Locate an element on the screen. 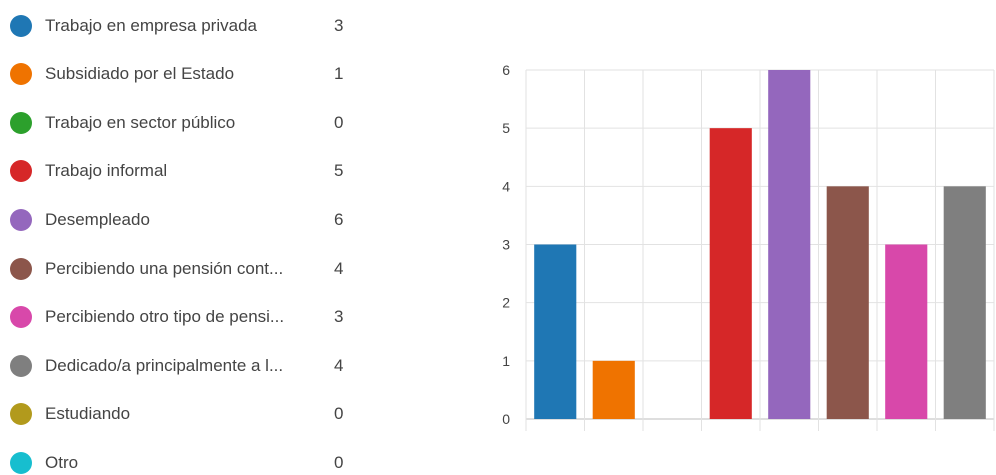  legend-label: Trabajo en sector público is located at coordinates (140, 122).